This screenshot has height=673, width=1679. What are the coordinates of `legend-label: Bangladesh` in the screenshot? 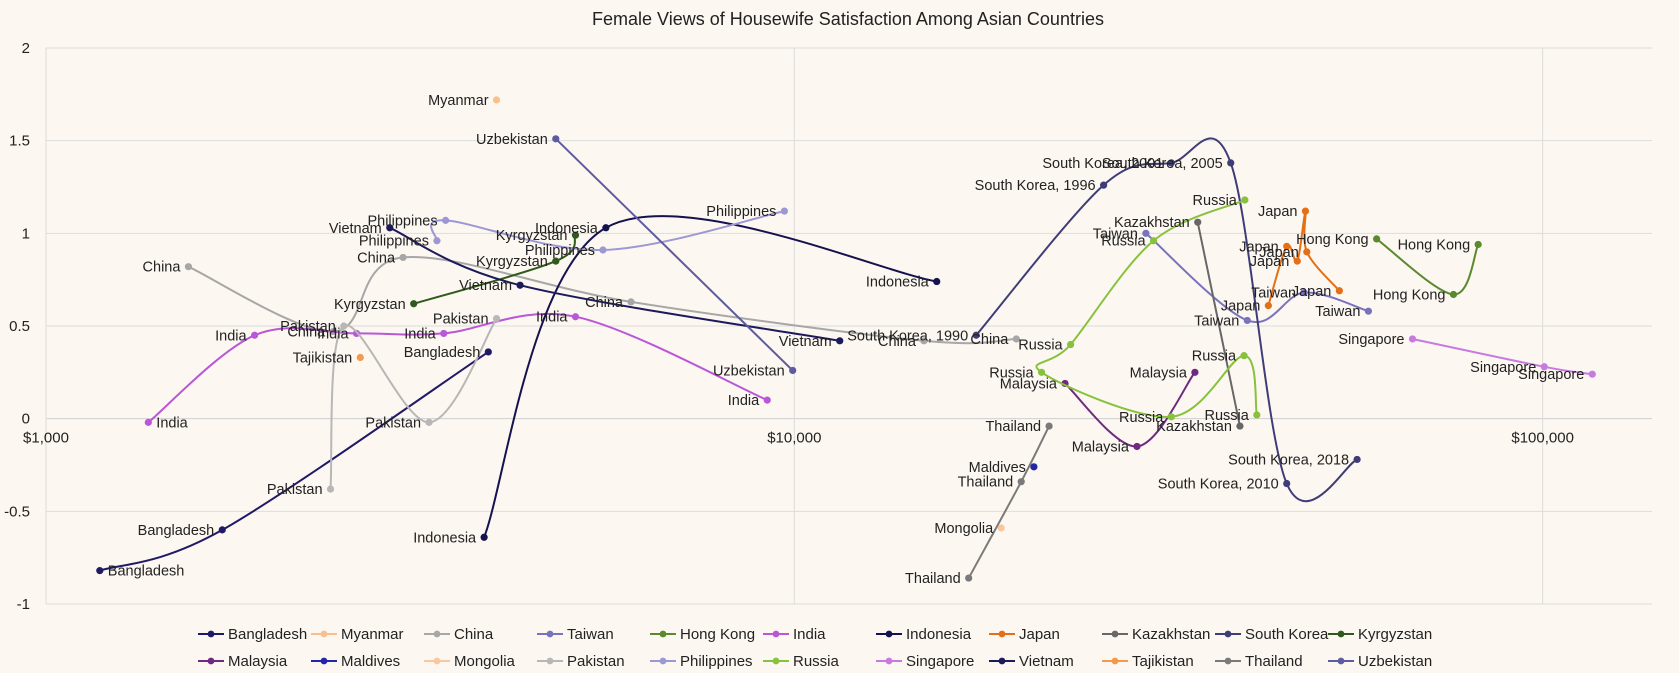 It's located at (267, 634).